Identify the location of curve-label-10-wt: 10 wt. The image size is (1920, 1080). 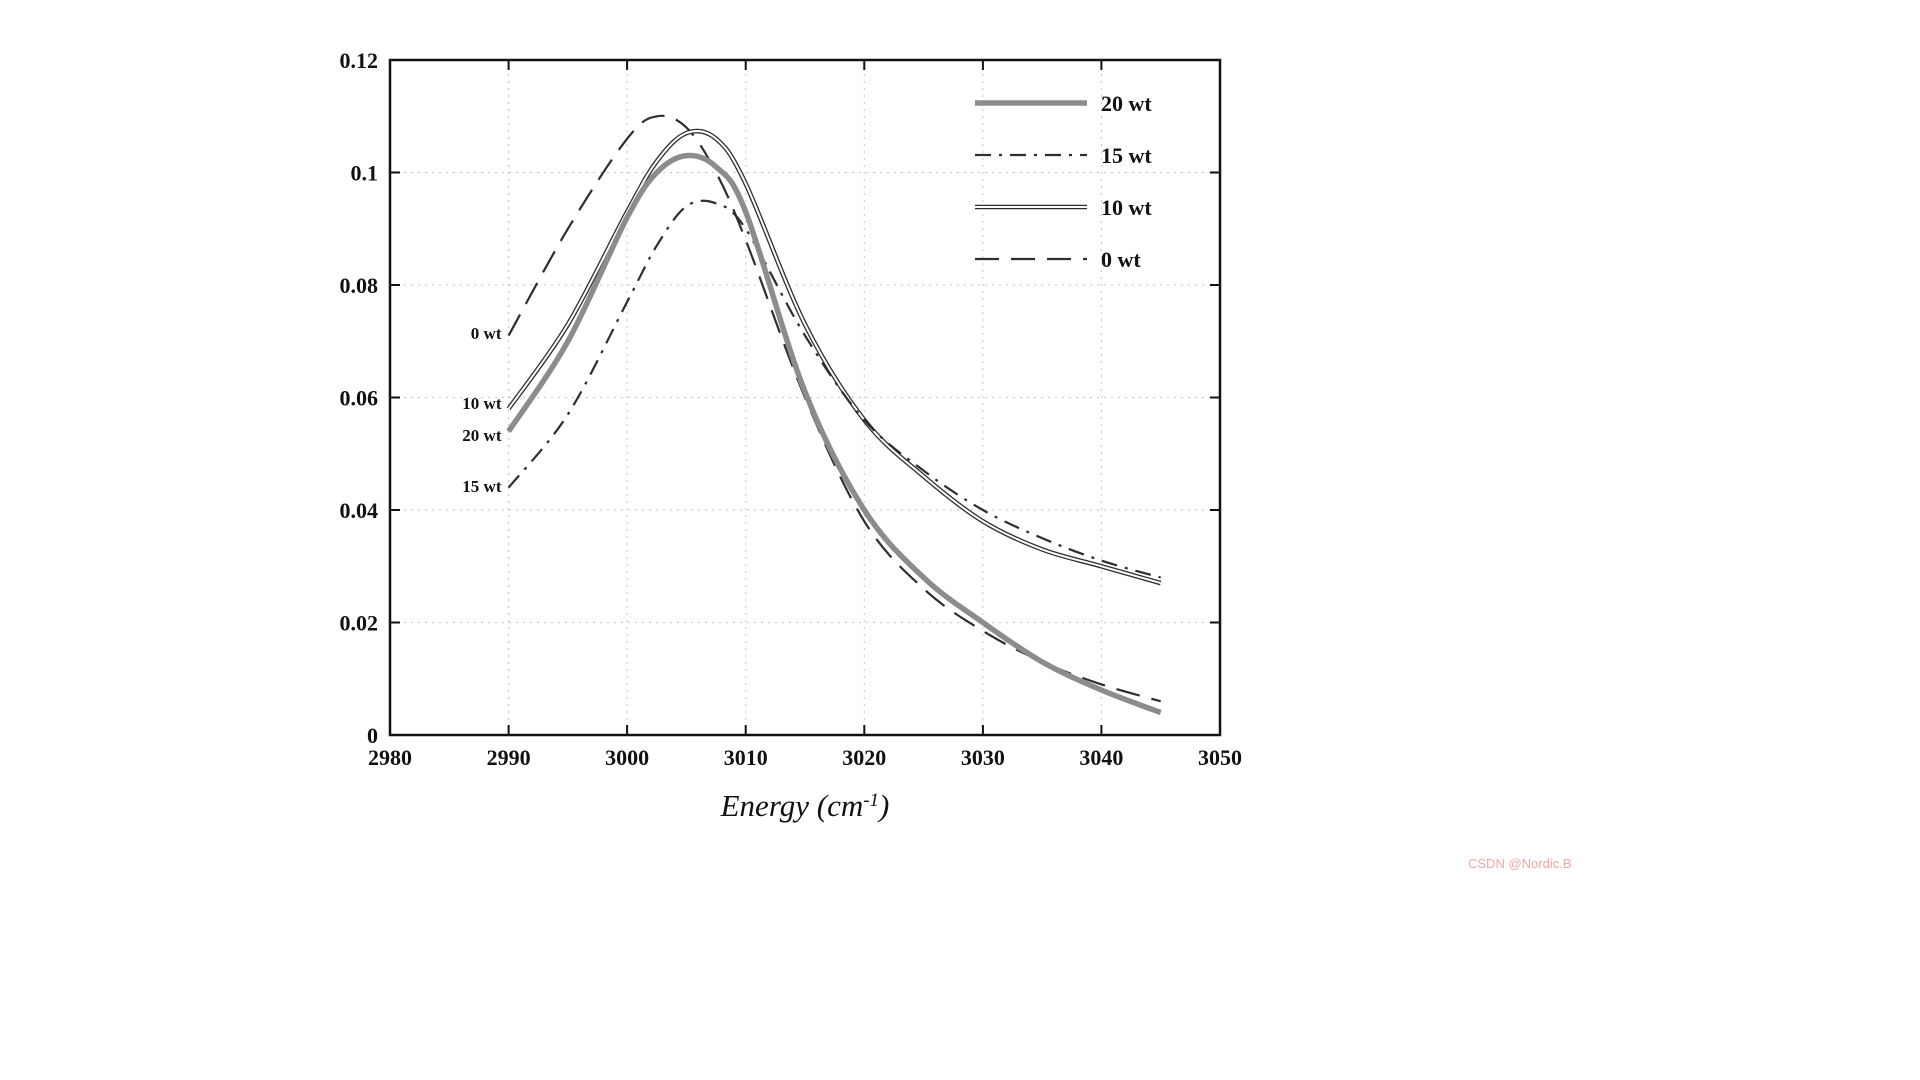
(482, 403).